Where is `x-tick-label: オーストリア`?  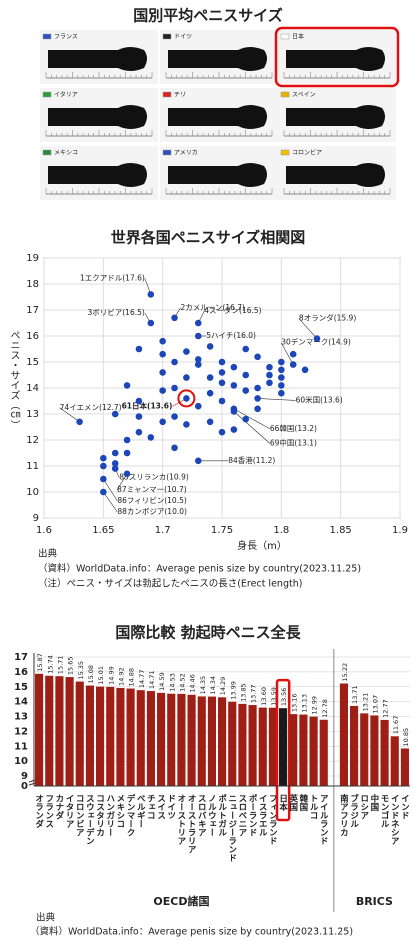 x-tick-label: オーストリア is located at coordinates (181, 819).